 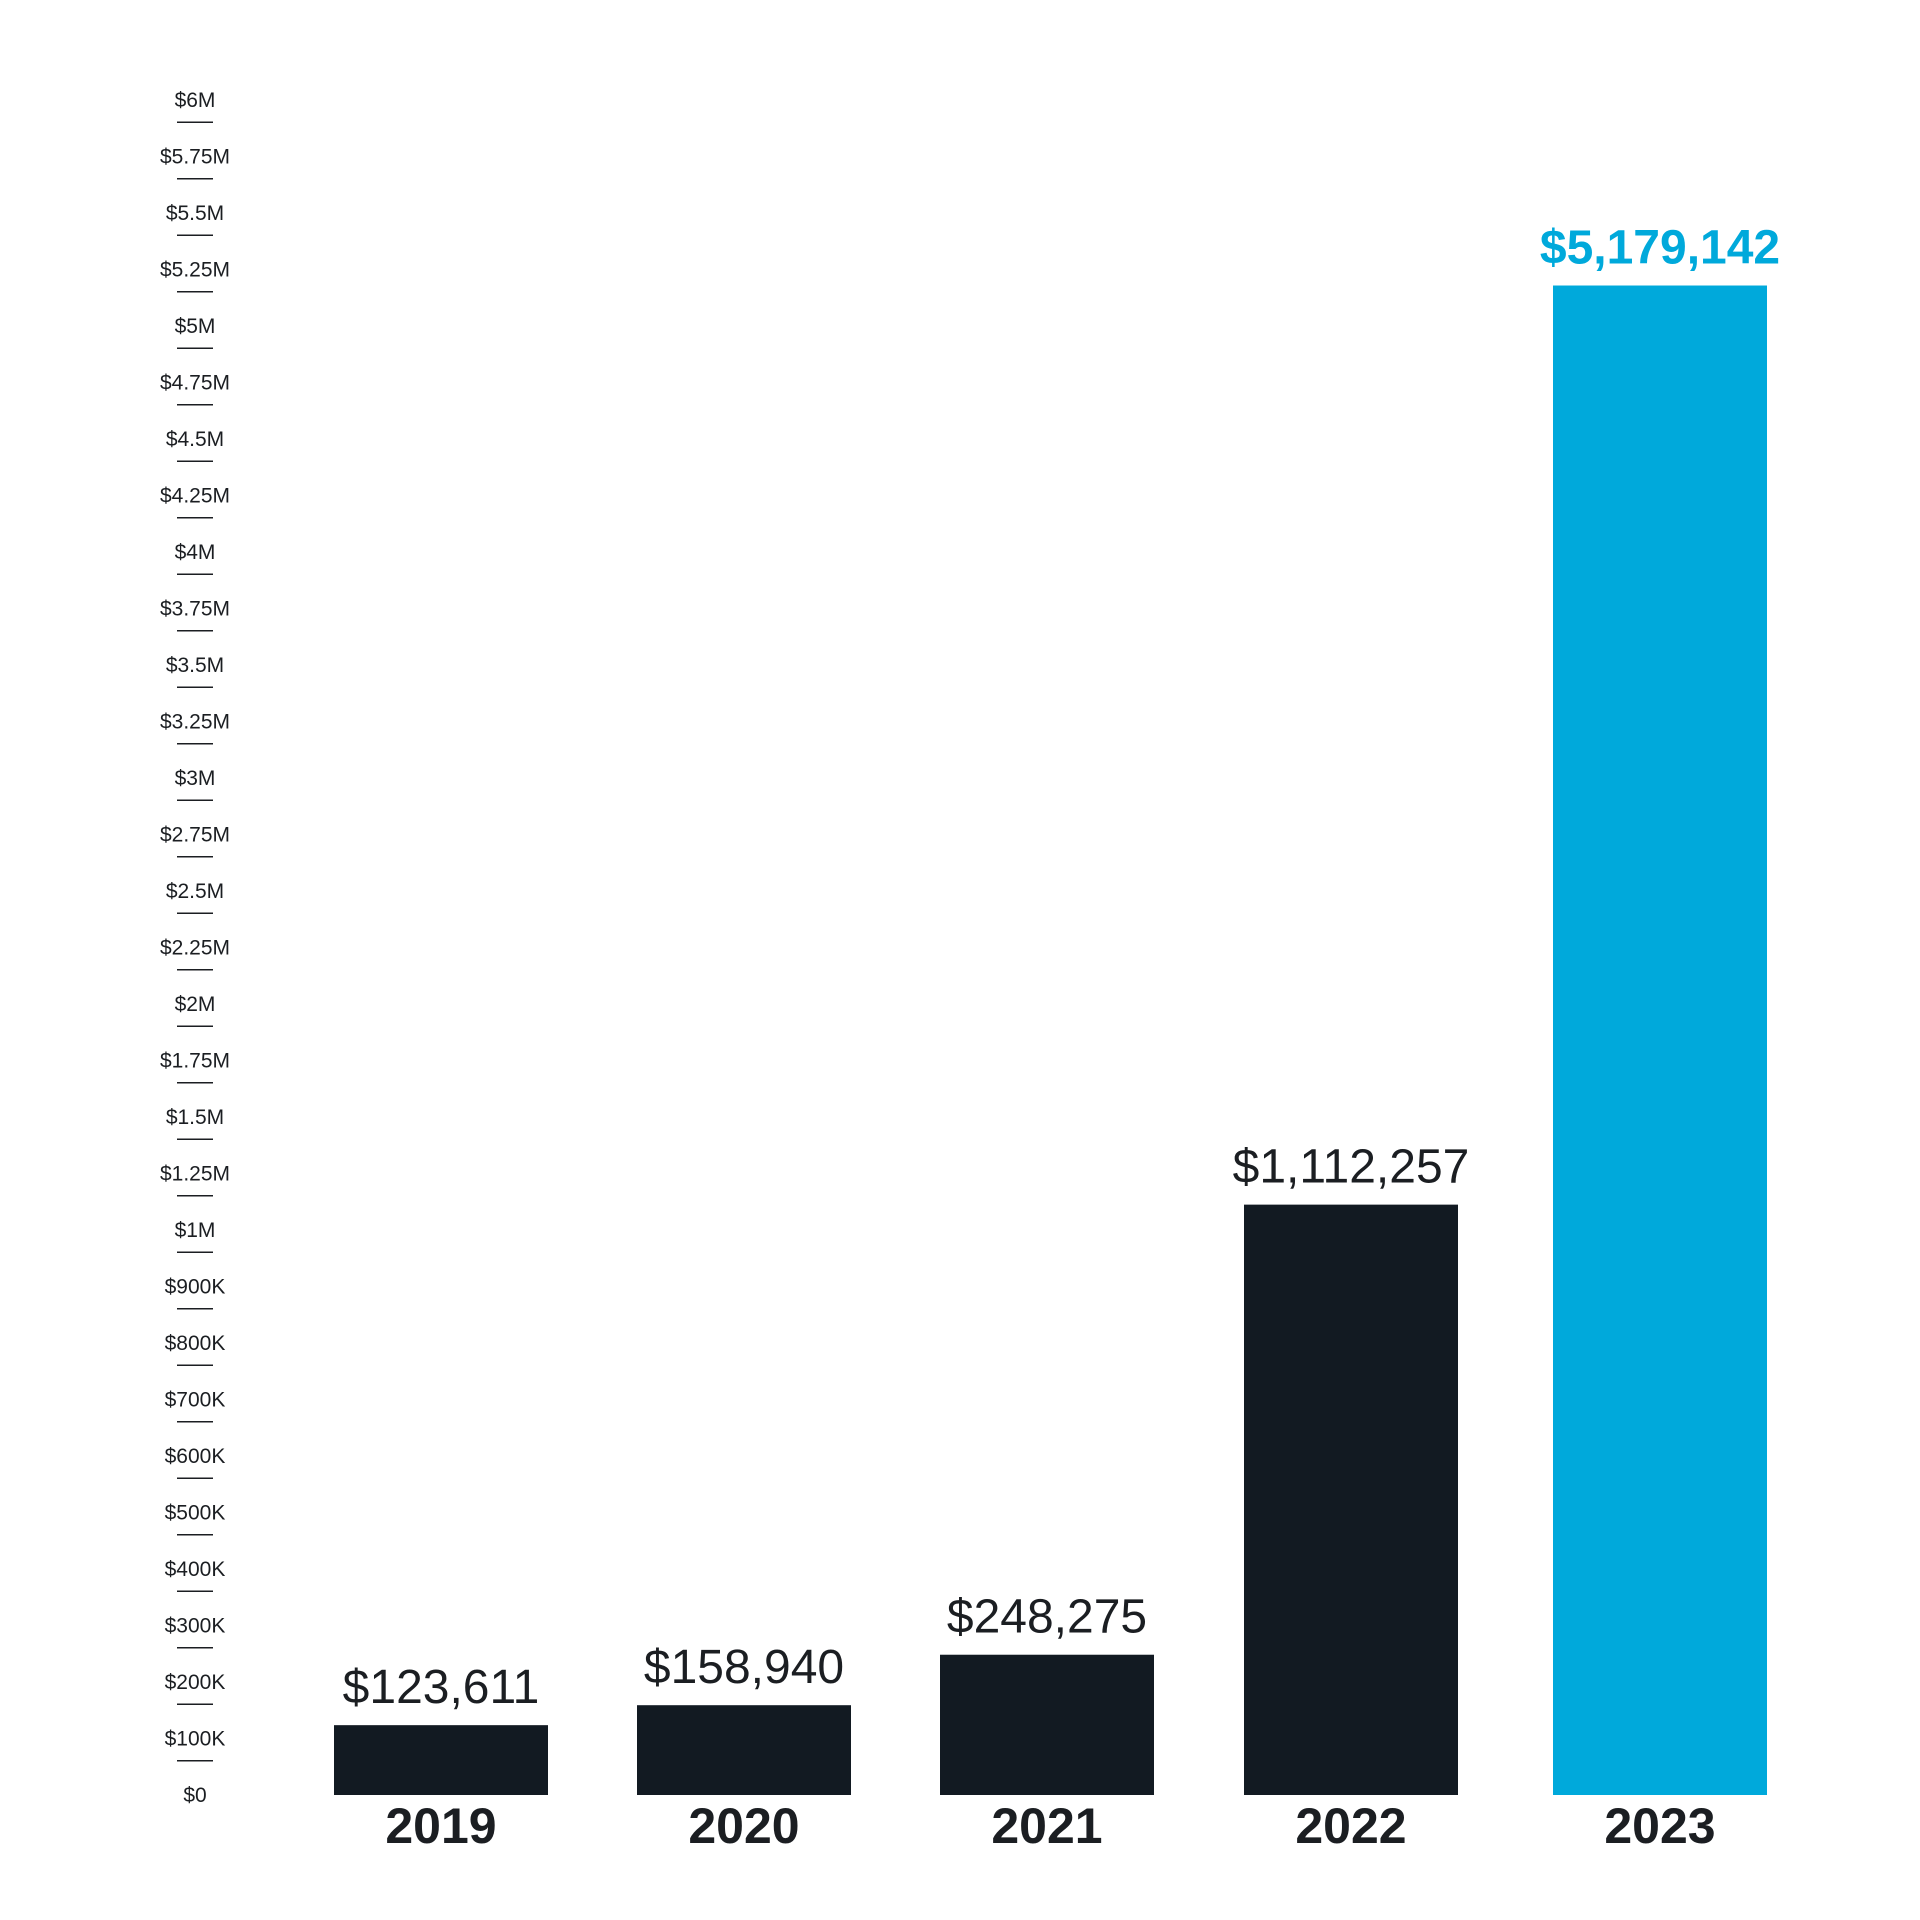 What do you see at coordinates (195, 1230) in the screenshot?
I see `y-tick-label: $1M` at bounding box center [195, 1230].